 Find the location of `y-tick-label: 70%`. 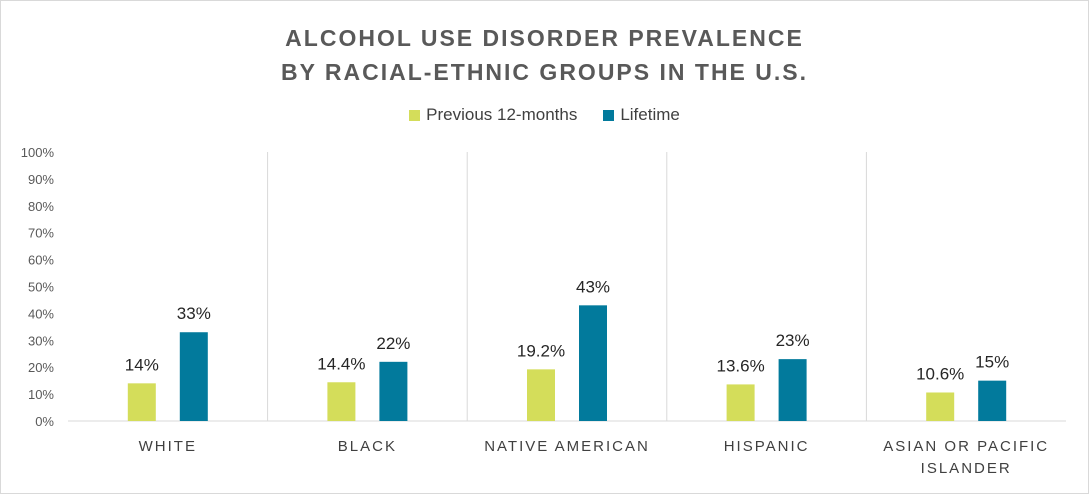

y-tick-label: 70% is located at coordinates (41, 233).